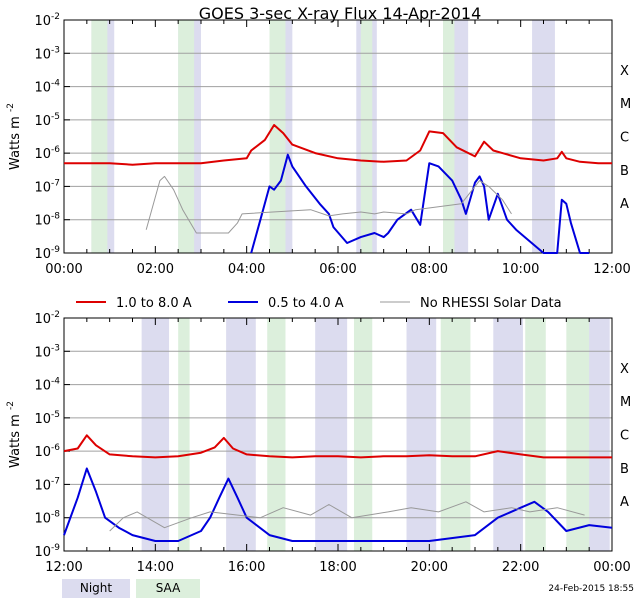 This screenshot has width=640, height=600. I want to click on saa-legend-swatch, so click(168, 588).